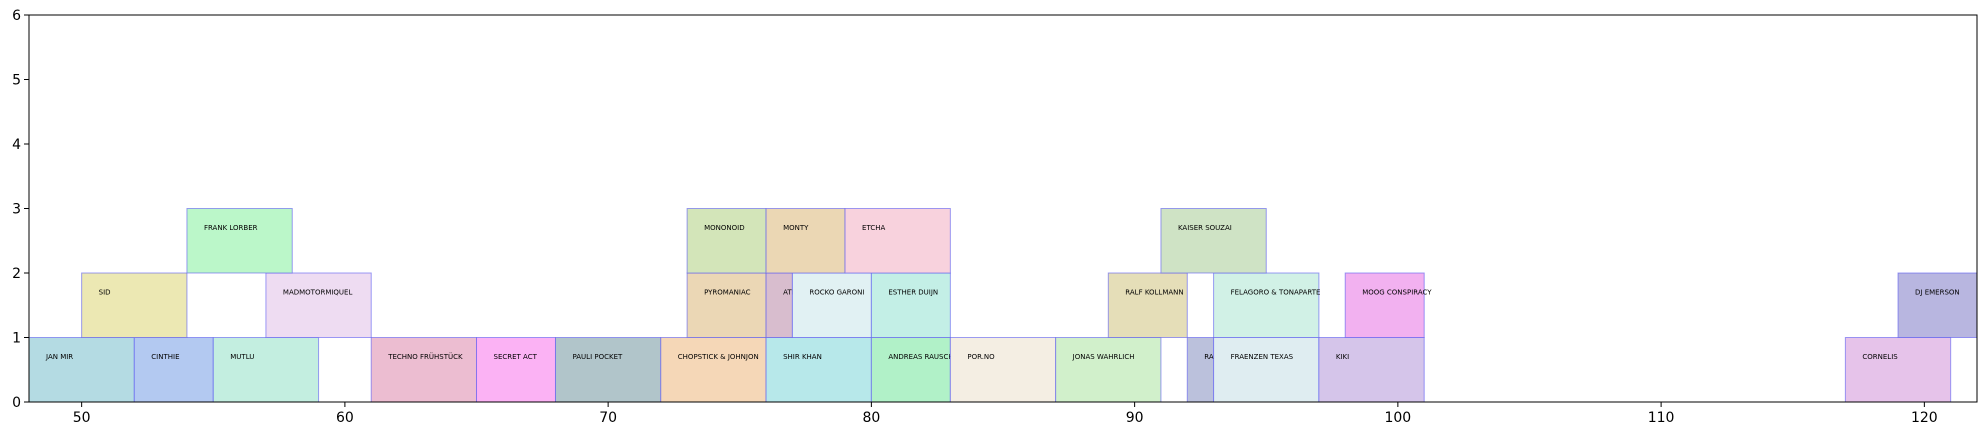 The width and height of the screenshot is (1979, 434). I want to click on bar-group: CINTHIE, so click(173, 370).